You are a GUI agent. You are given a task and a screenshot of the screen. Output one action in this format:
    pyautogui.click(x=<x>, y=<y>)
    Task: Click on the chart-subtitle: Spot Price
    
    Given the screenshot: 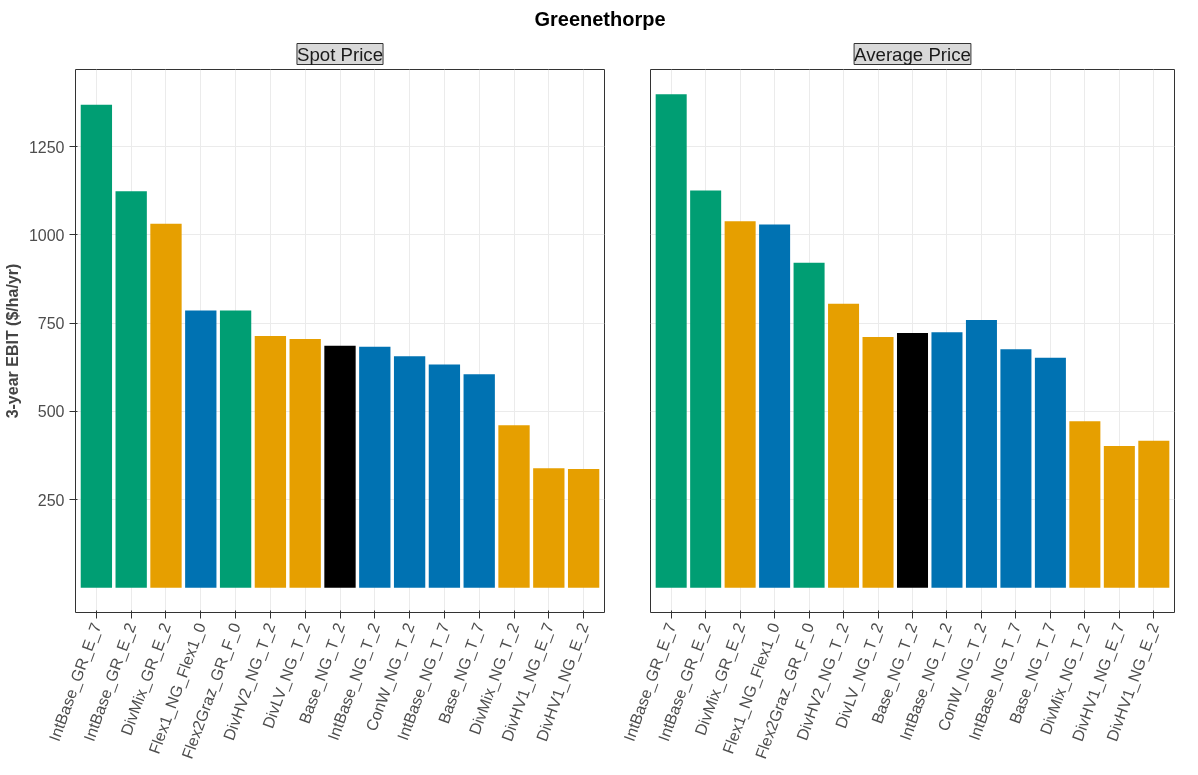 What is the action you would take?
    pyautogui.click(x=340, y=54)
    